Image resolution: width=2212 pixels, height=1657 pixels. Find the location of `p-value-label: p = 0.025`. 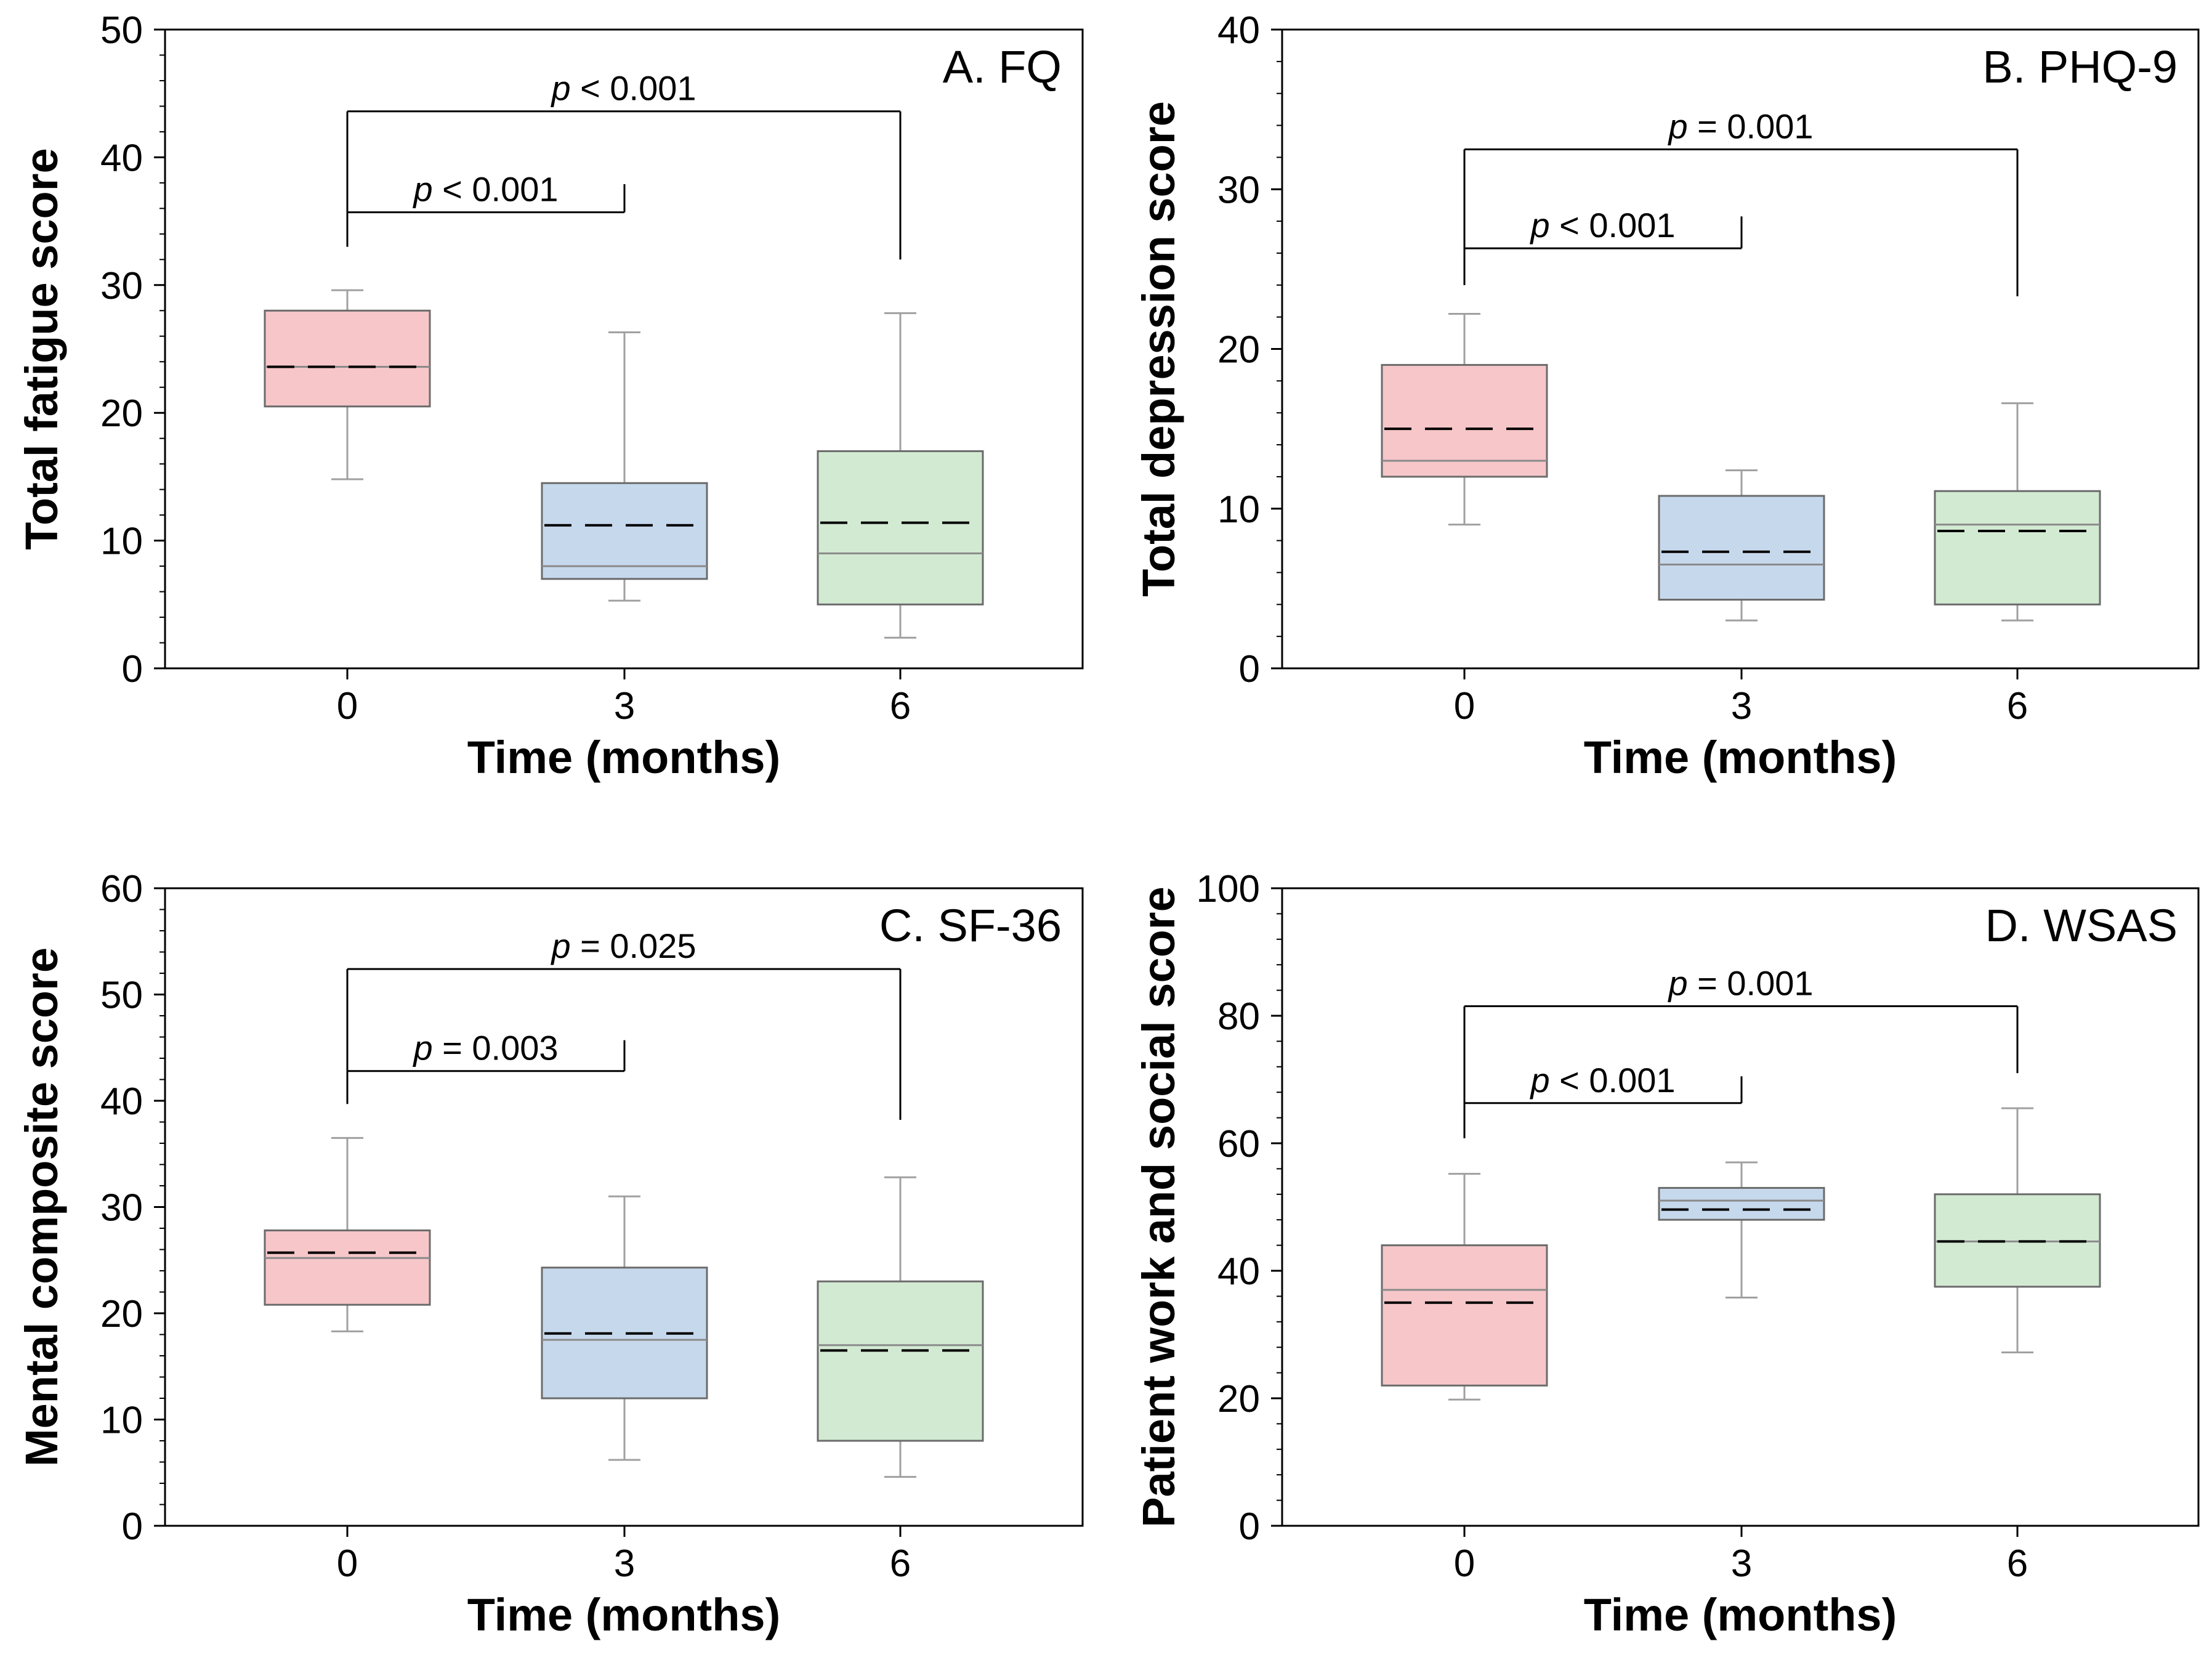

p-value-label: p = 0.025 is located at coordinates (623, 945).